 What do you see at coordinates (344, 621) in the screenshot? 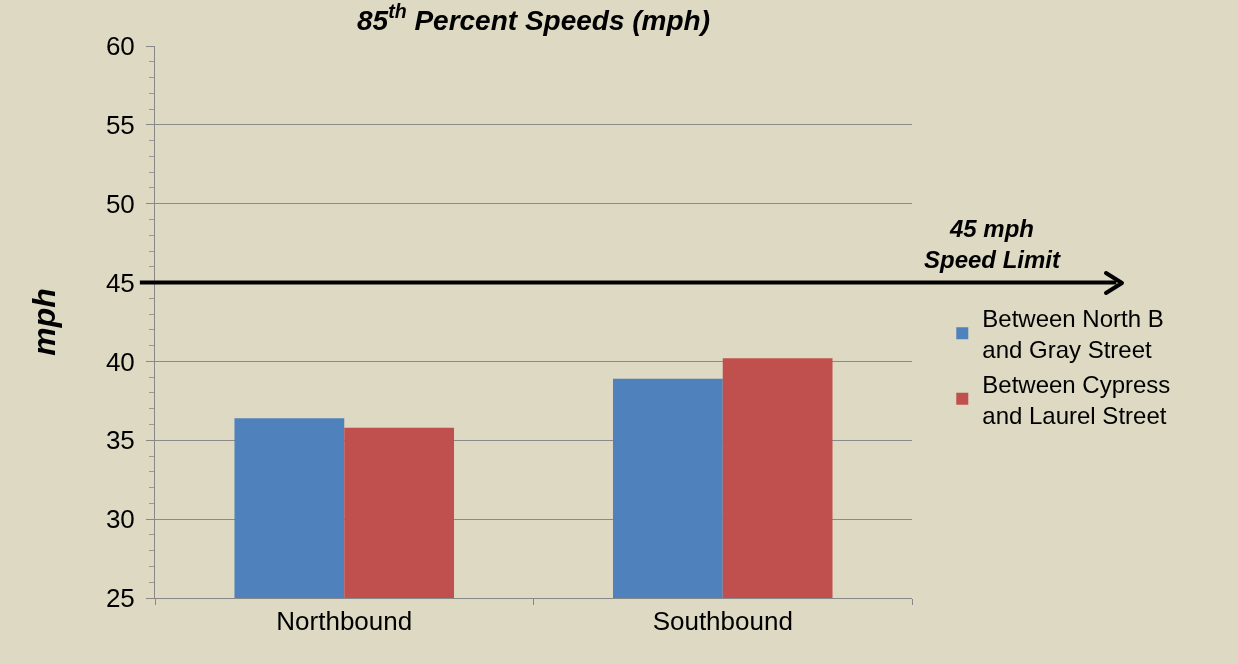
I see `x-tick-label: Northbound` at bounding box center [344, 621].